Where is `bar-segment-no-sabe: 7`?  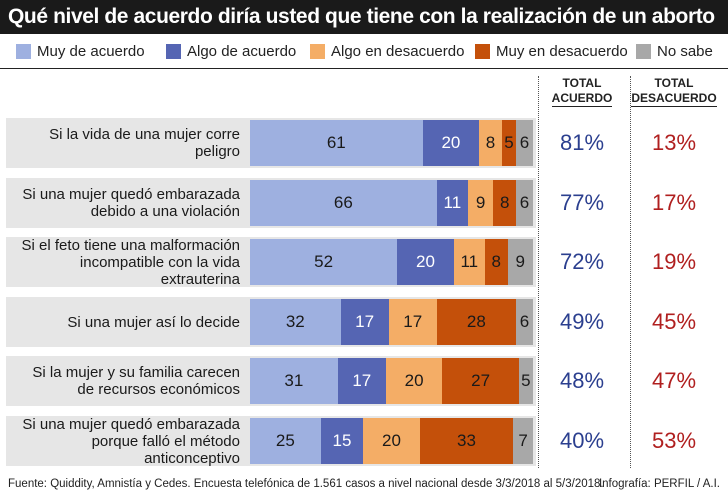
bar-segment-no-sabe: 7 is located at coordinates (523, 441).